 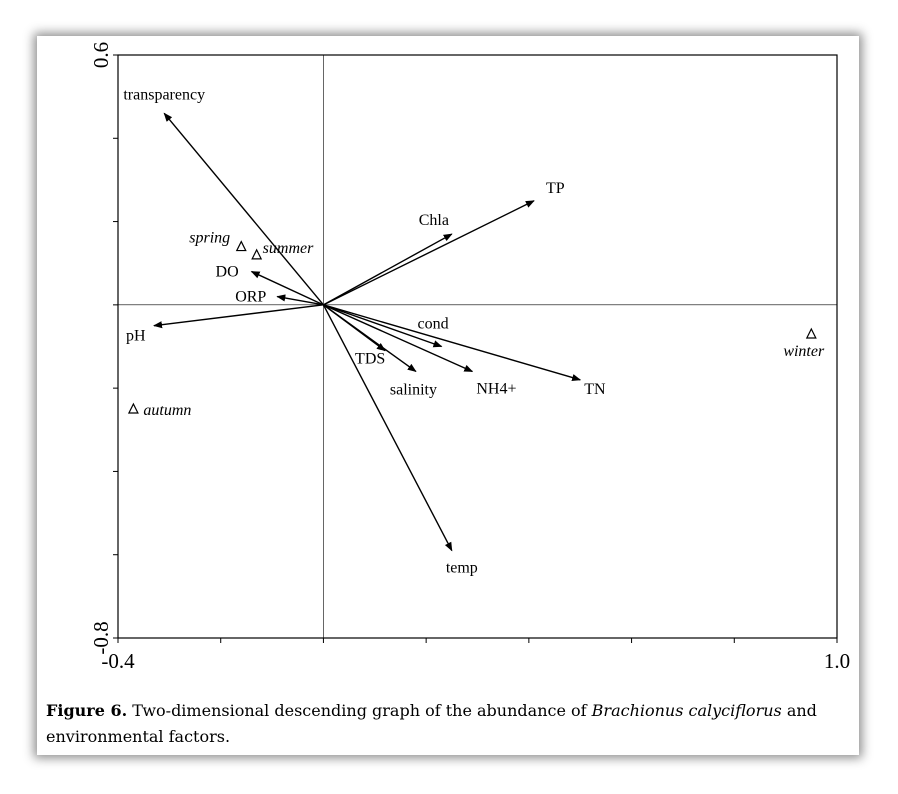 I want to click on vector-label-cond: cond, so click(x=433, y=324).